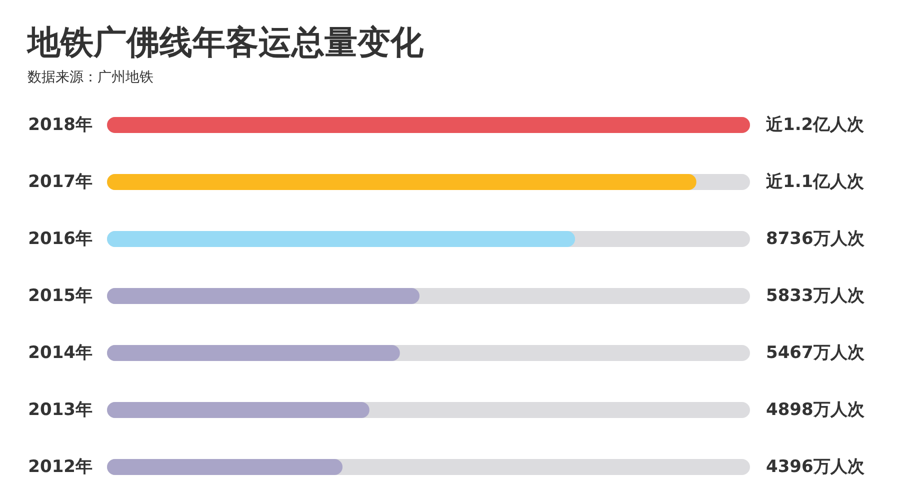  What do you see at coordinates (60, 239) in the screenshot?
I see `y-tick-label: 2016年` at bounding box center [60, 239].